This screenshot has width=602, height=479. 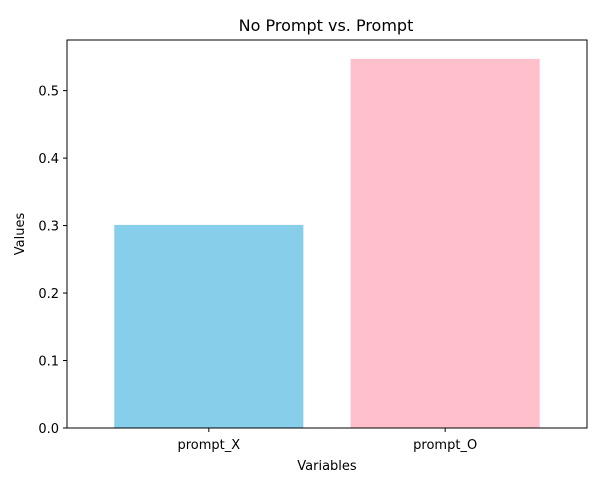 I want to click on x-tick-label: prompt_O, so click(x=445, y=445).